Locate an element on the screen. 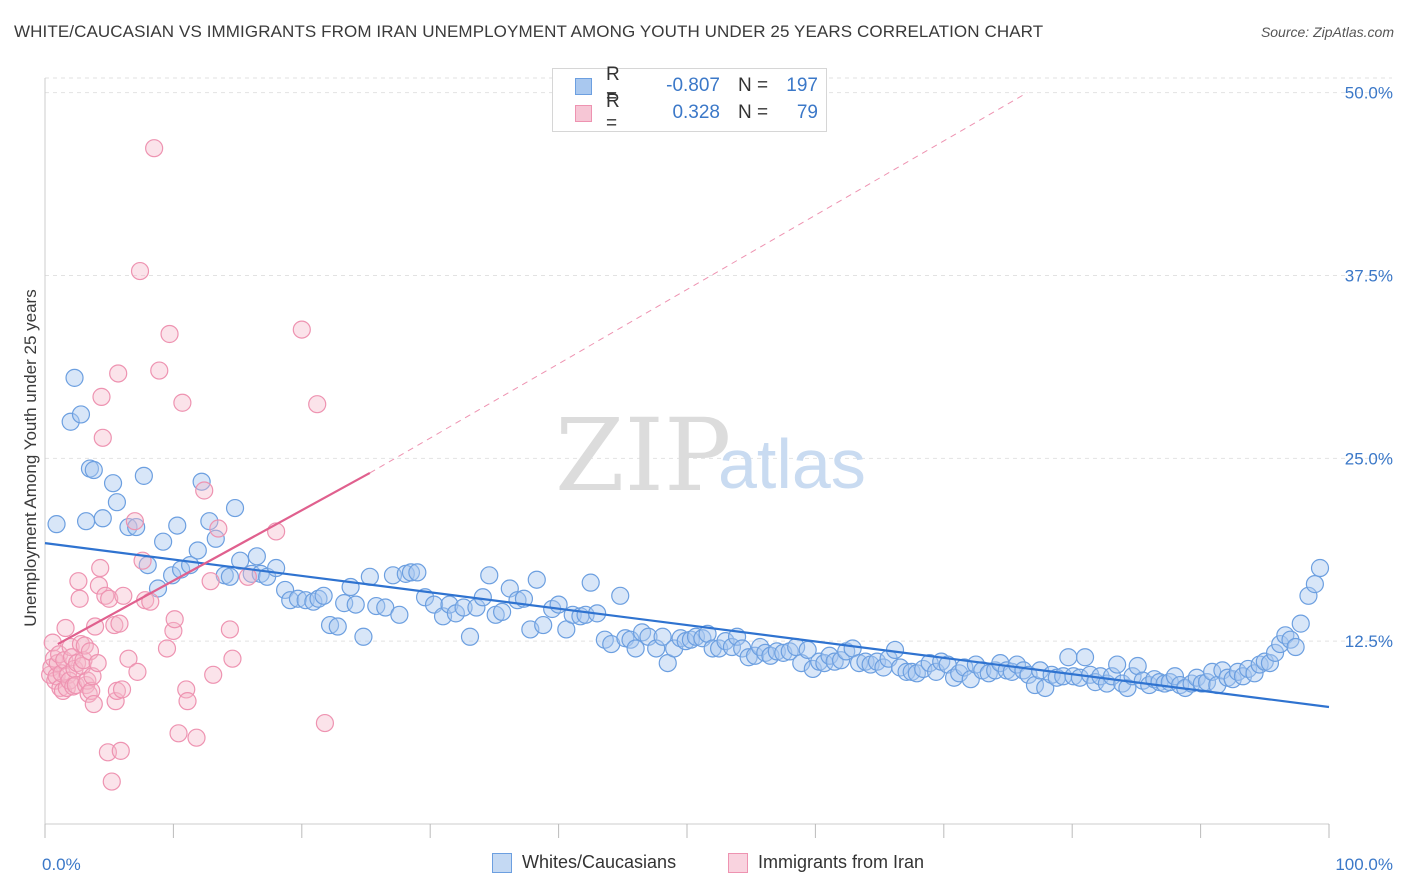  y-tick-label: 12.5% is located at coordinates (1369, 641).